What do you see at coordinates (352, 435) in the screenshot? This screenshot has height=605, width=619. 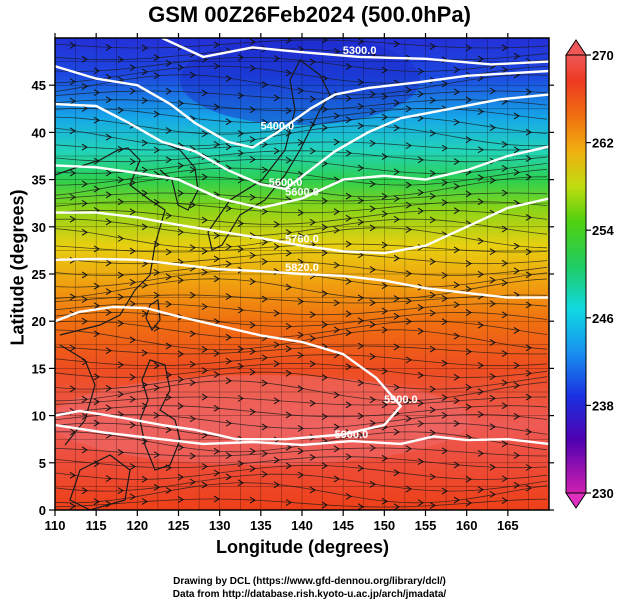 I see `contour-label: 5900.0` at bounding box center [352, 435].